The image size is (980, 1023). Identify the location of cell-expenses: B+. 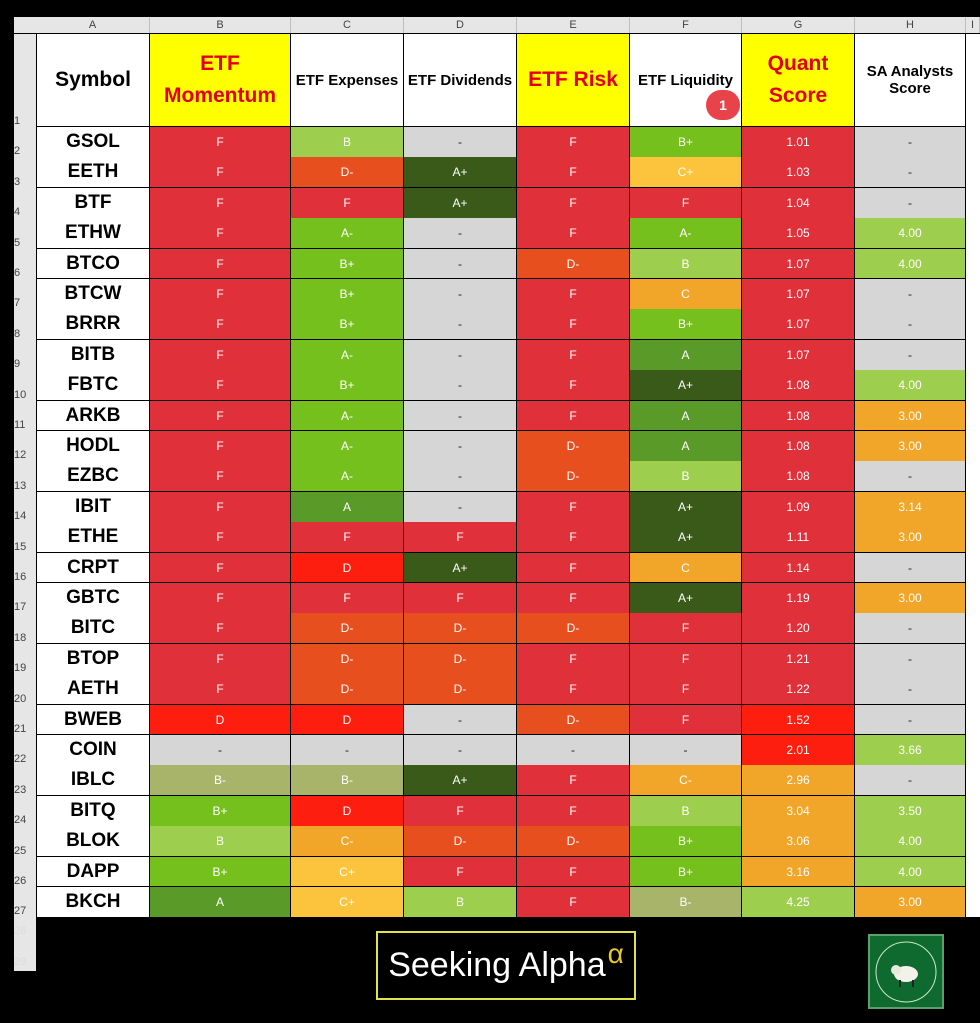
(347, 294).